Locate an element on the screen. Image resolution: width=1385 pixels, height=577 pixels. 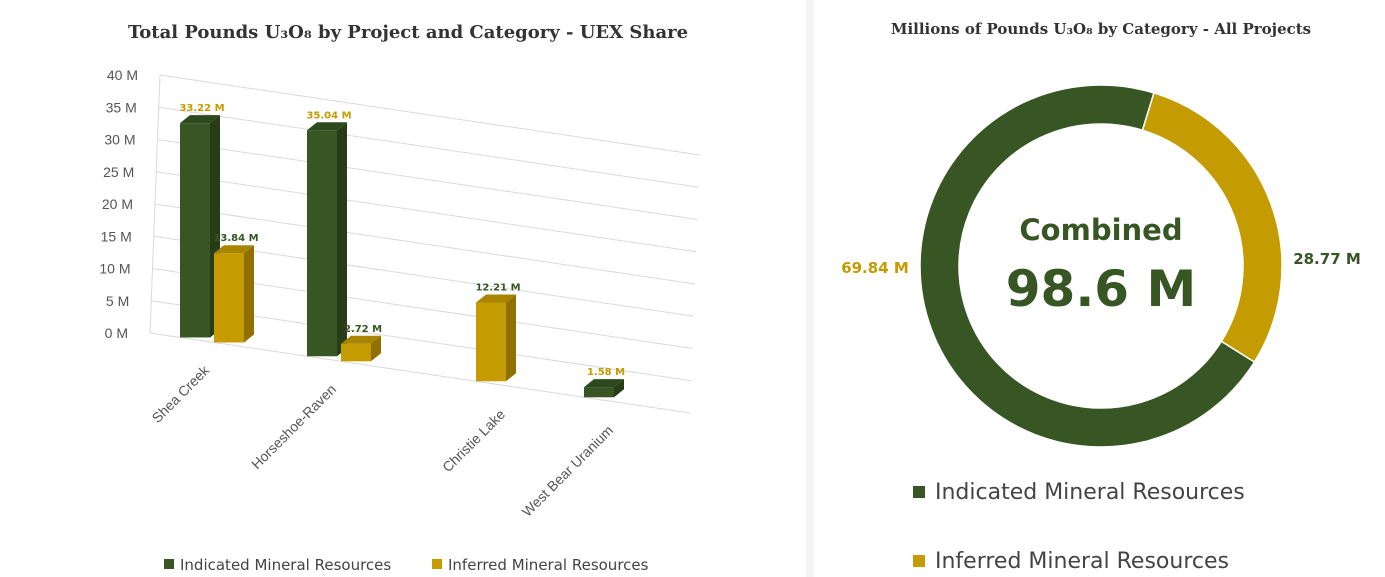
bar-data-label: 33.22 M is located at coordinates (201, 108).